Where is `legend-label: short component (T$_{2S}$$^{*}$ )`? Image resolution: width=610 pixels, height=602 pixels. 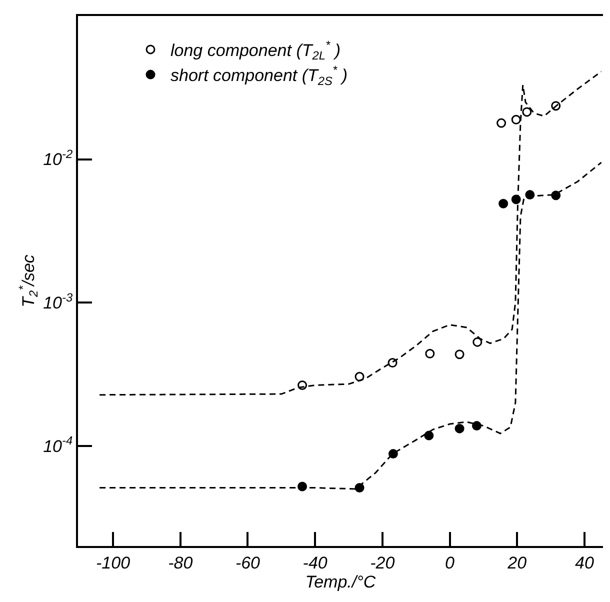 legend-label: short component (T$_{2S}$$^{*}$ ) is located at coordinates (259, 75).